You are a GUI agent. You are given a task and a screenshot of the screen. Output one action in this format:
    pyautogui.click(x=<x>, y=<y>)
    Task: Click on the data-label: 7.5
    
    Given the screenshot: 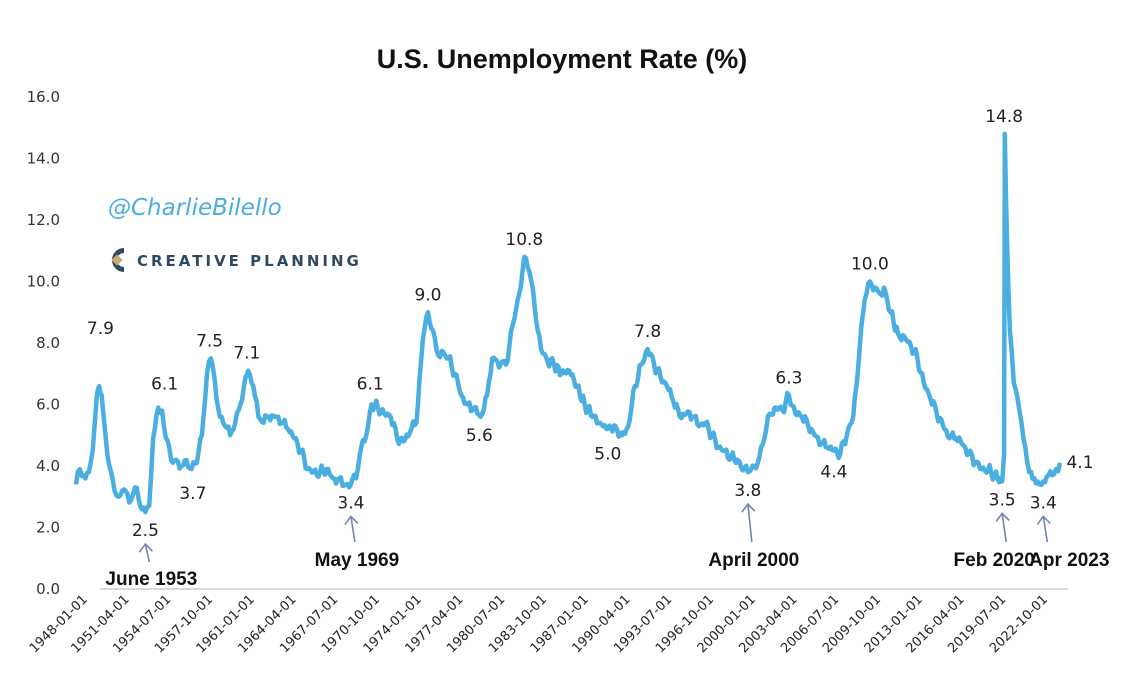 What is the action you would take?
    pyautogui.click(x=209, y=341)
    